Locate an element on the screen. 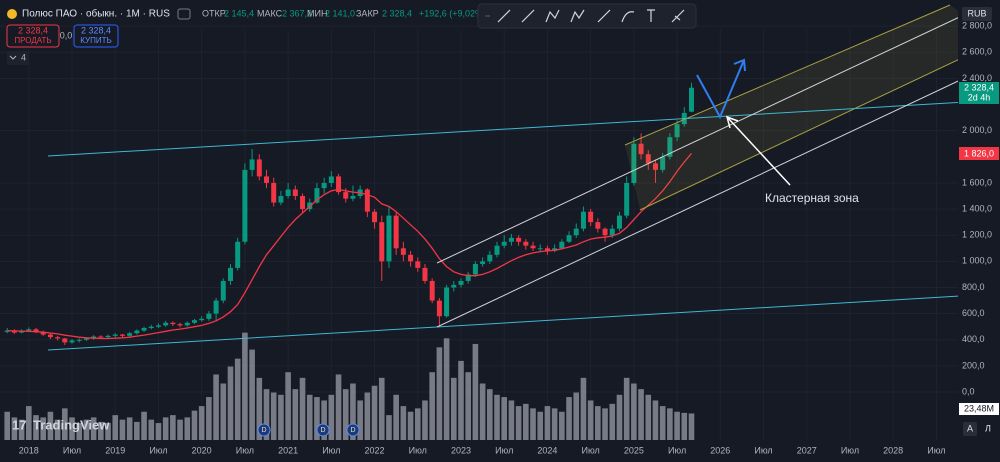  dividend-markers: D D D is located at coordinates (308, 430).